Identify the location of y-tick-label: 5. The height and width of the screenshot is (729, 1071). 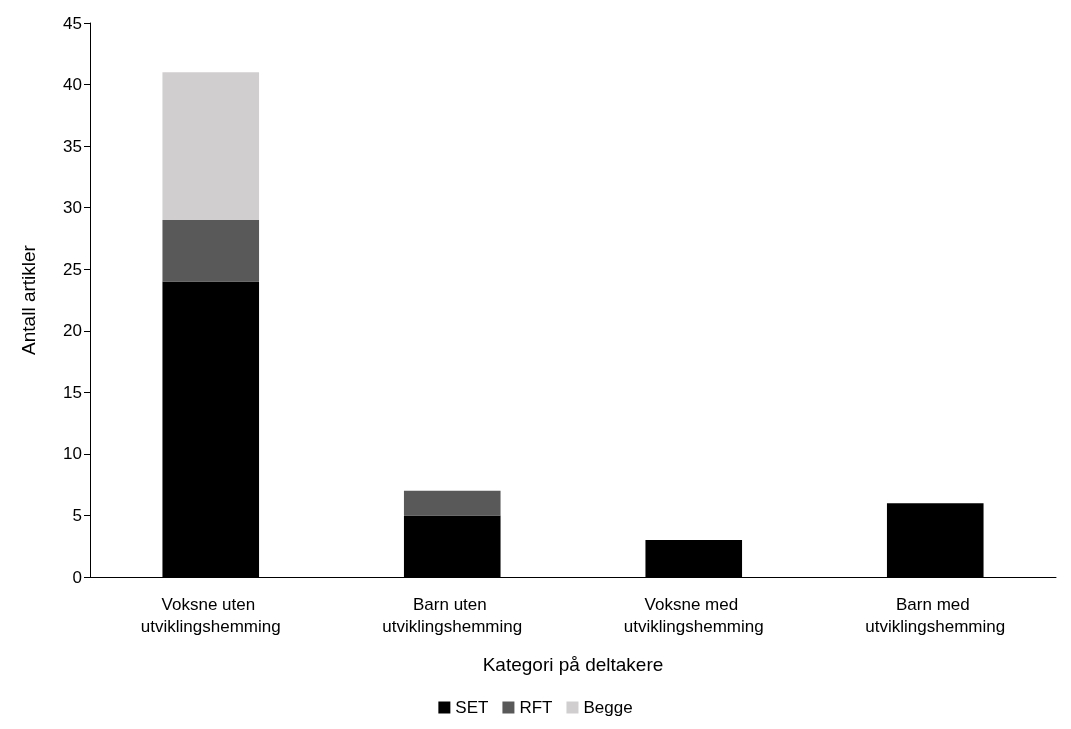
(77, 515).